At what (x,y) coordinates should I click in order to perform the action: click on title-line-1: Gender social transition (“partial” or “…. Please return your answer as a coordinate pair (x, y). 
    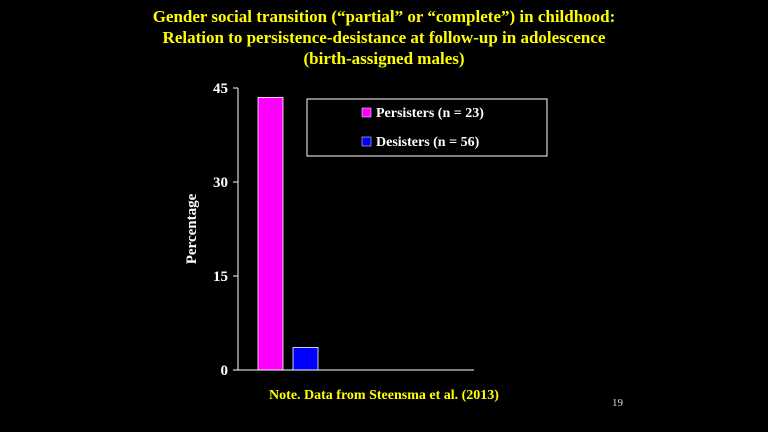
    Looking at the image, I should click on (384, 16).